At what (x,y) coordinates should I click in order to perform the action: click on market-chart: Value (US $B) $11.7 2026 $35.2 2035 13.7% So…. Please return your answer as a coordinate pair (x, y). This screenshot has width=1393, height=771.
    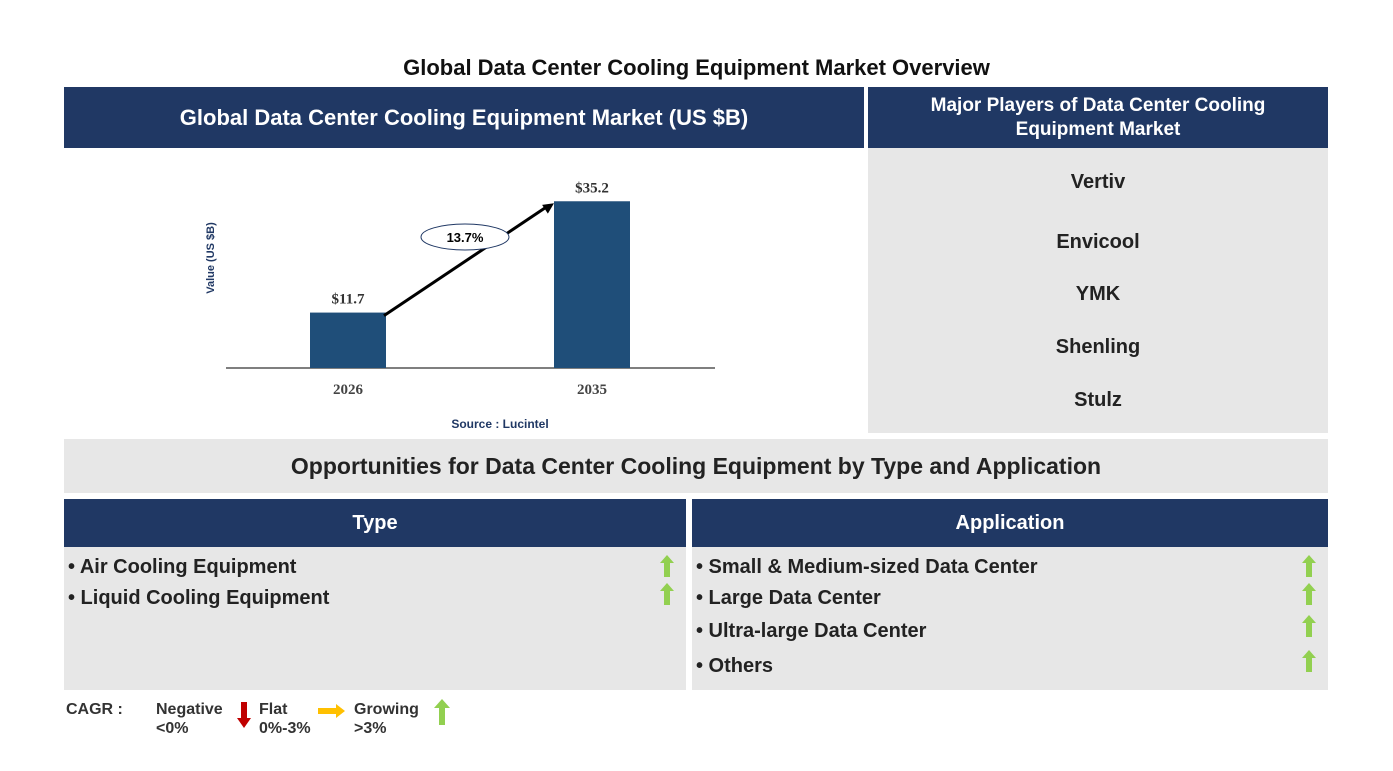
    Looking at the image, I should click on (460, 305).